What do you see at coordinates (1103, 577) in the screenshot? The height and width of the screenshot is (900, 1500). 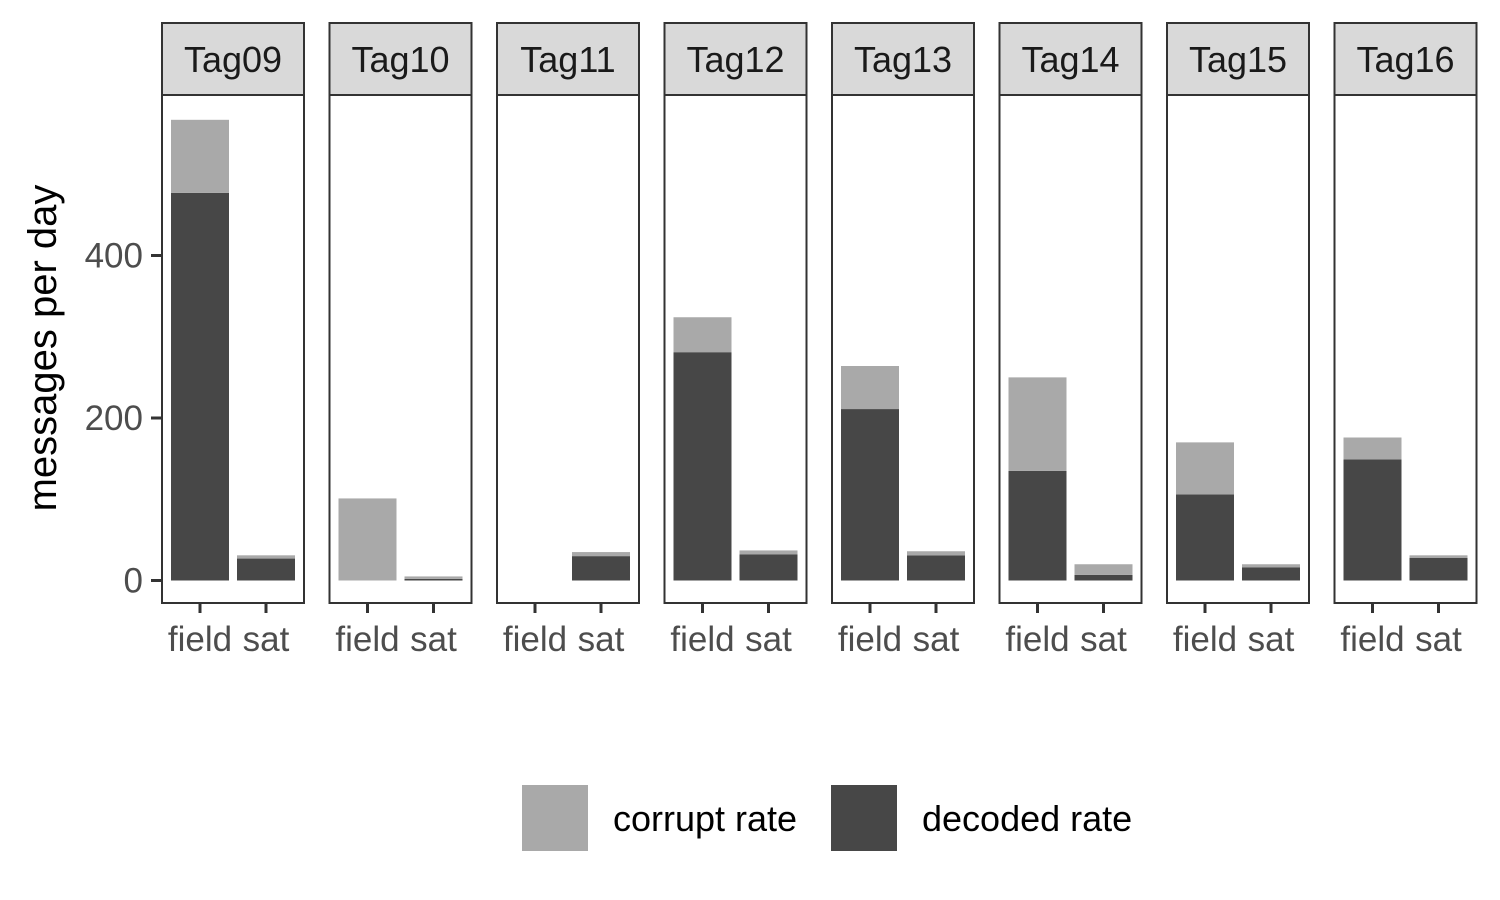 I see `bar-decoded-tag14-sat` at bounding box center [1103, 577].